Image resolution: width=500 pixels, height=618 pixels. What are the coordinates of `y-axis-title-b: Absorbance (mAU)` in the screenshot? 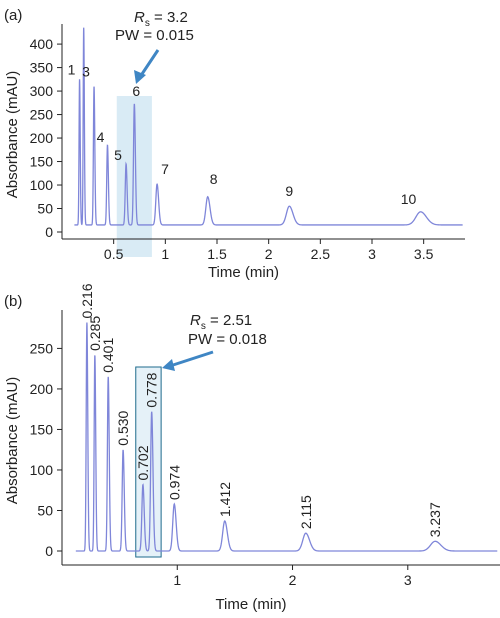 It's located at (12, 441).